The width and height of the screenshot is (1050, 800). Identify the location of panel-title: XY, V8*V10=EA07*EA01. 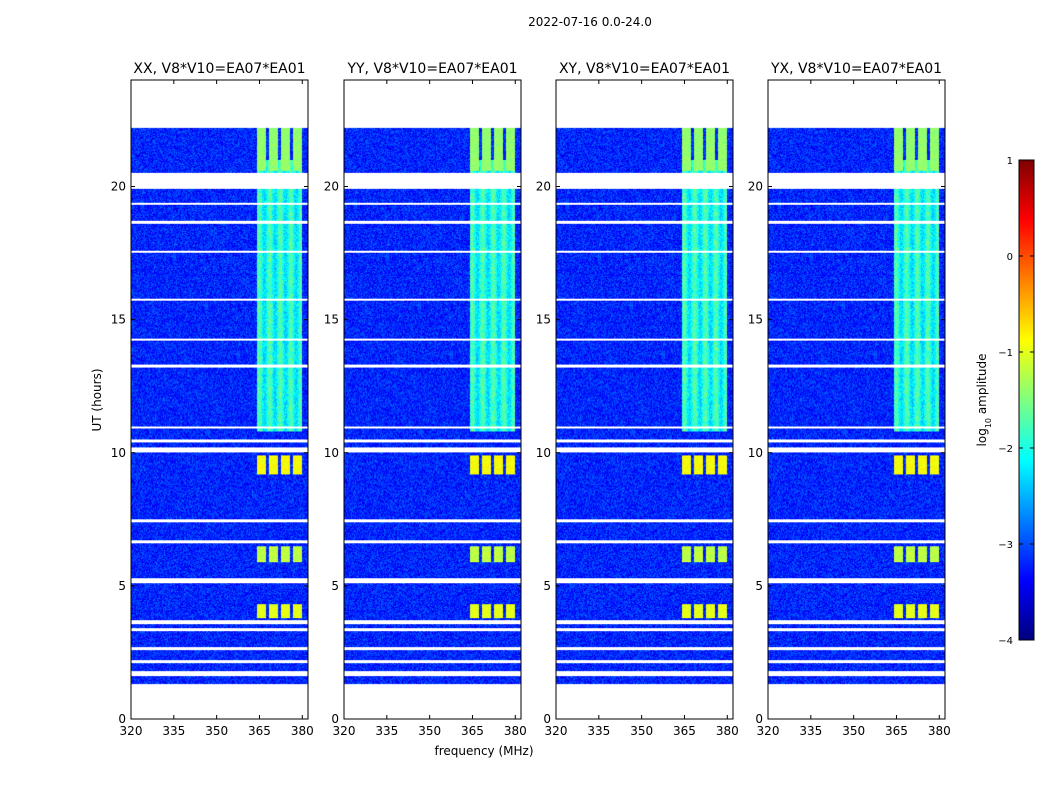
(644, 69).